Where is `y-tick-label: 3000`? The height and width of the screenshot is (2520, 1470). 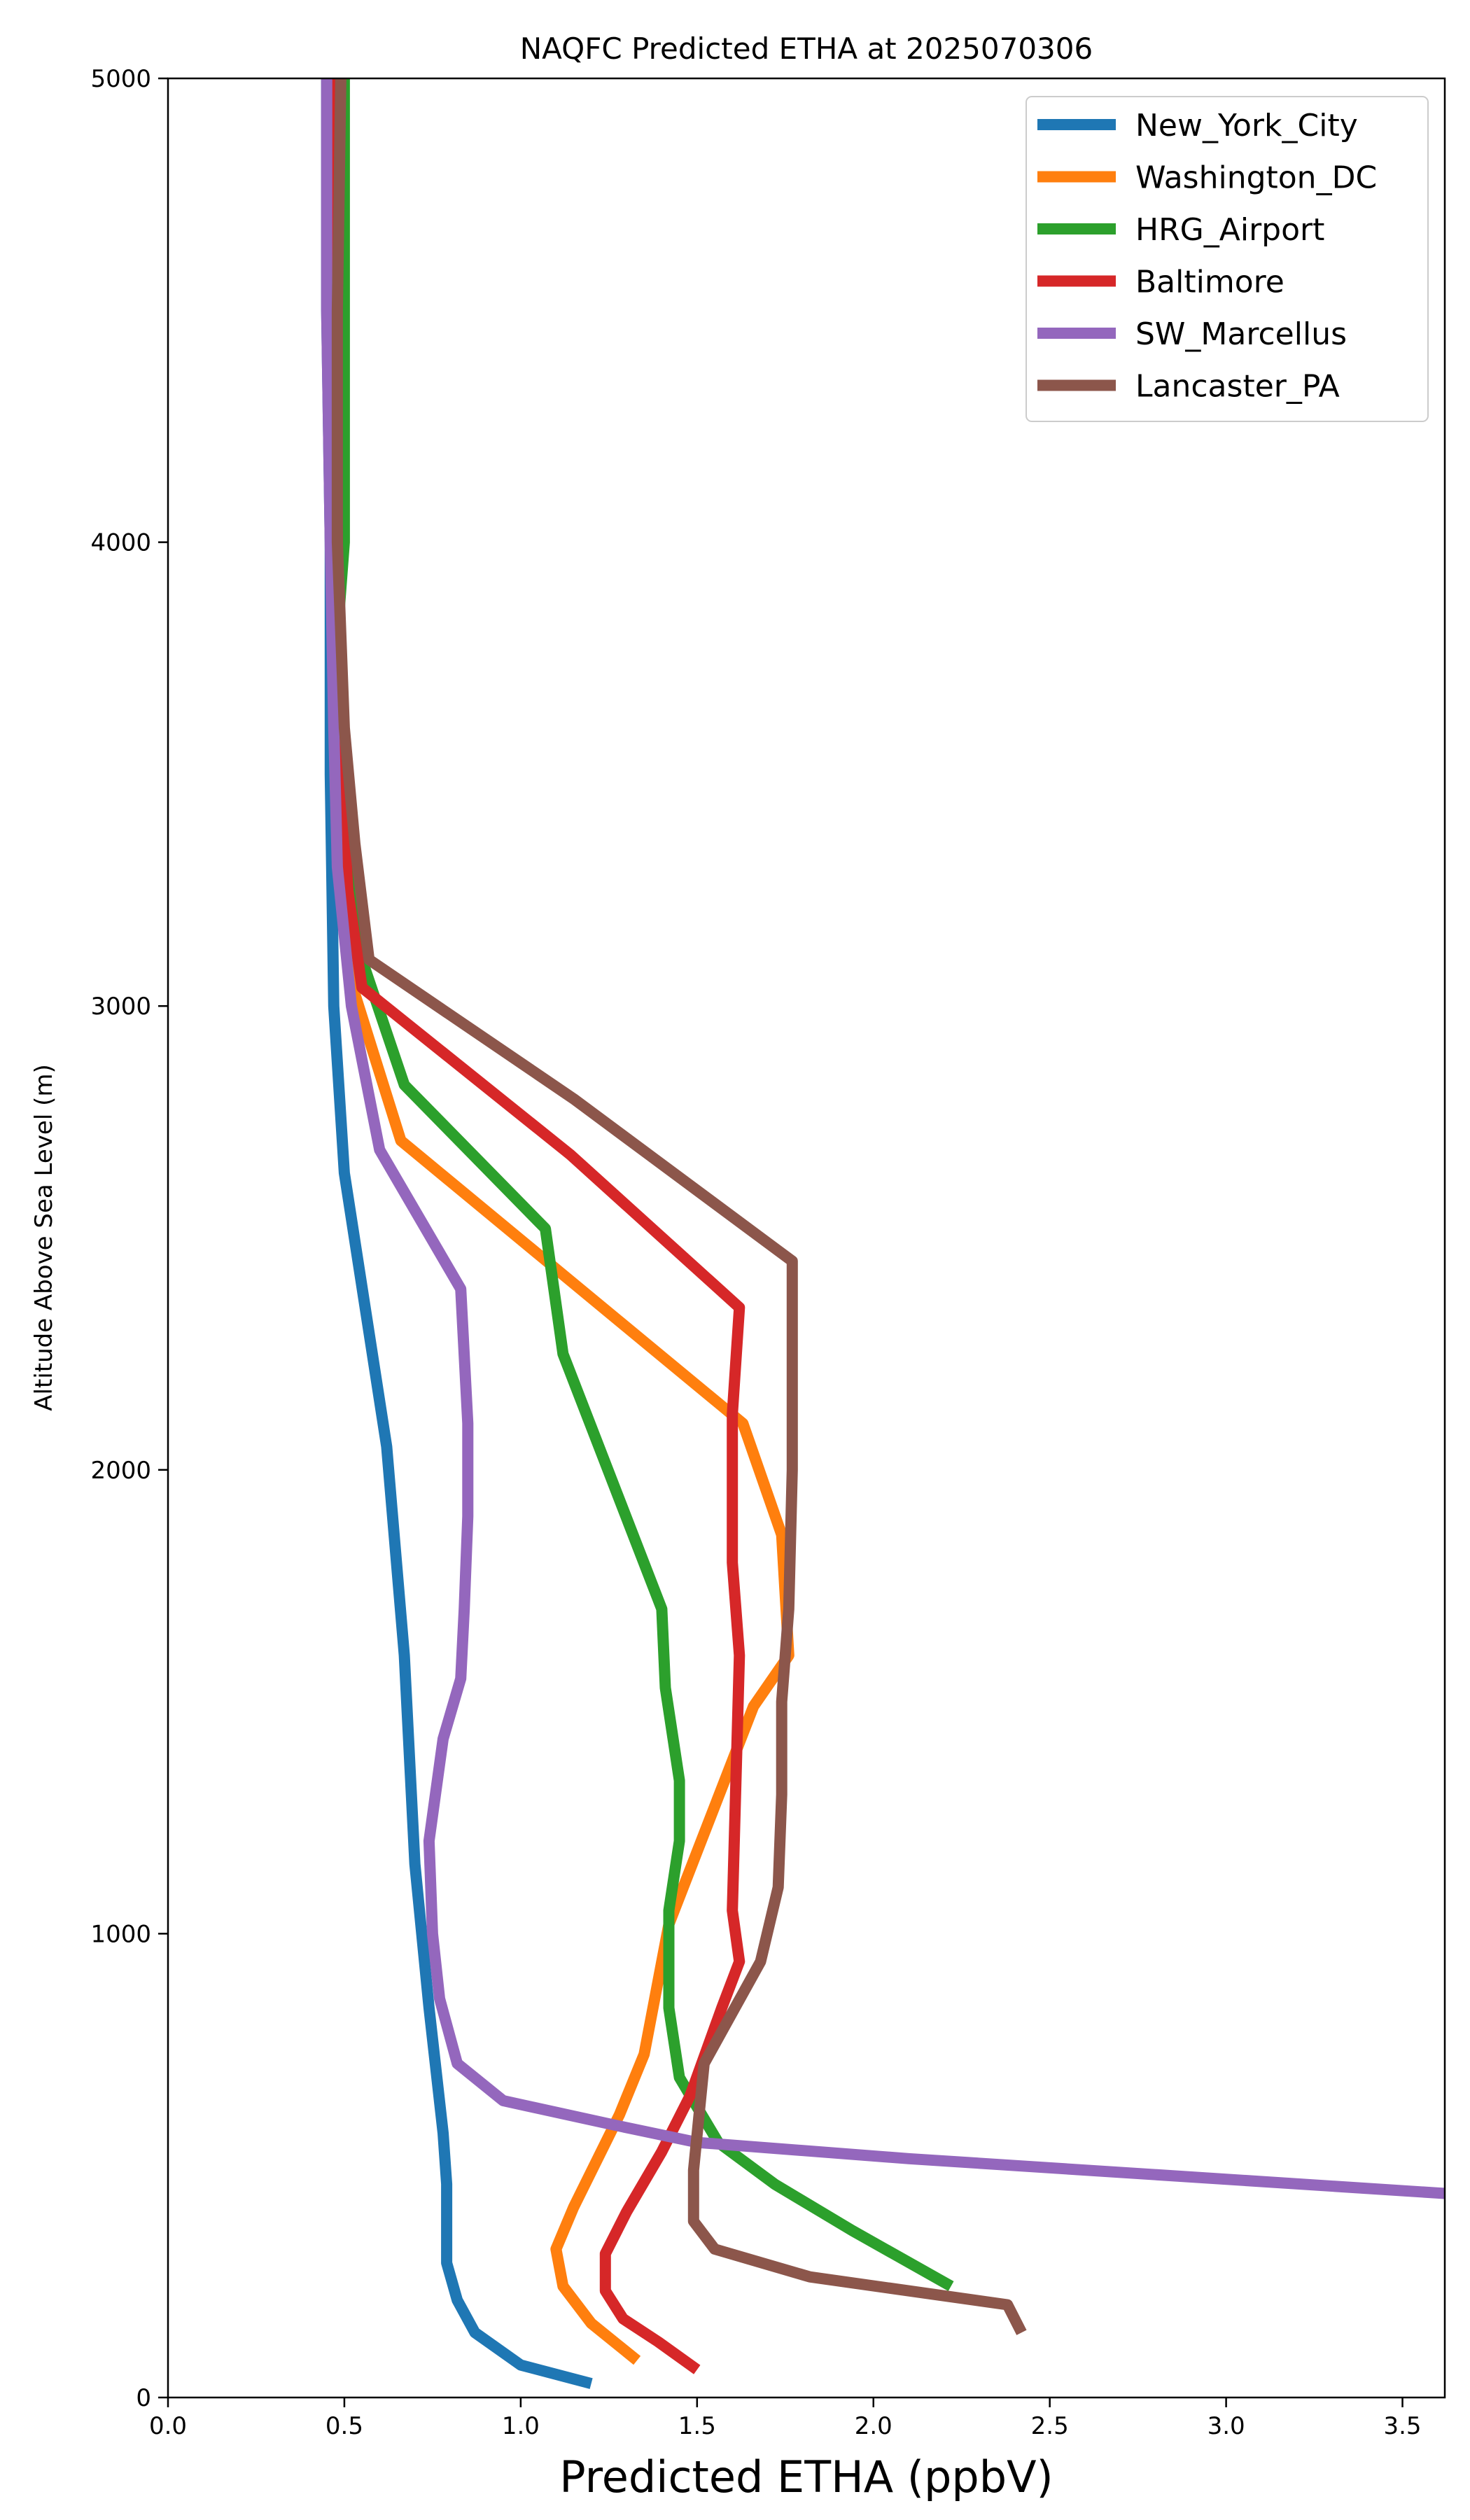
y-tick-label: 3000 is located at coordinates (120, 1007).